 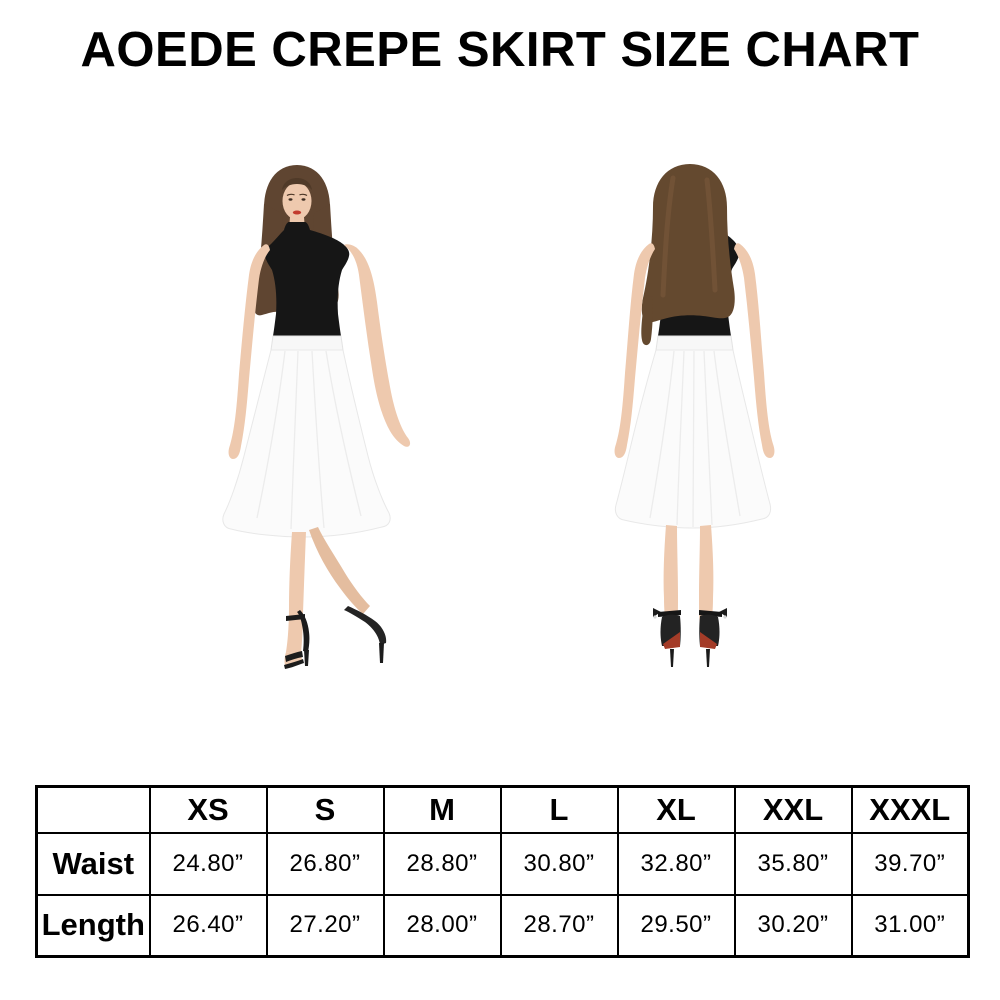 I want to click on length-value-cell: 31.00”, so click(x=910, y=925).